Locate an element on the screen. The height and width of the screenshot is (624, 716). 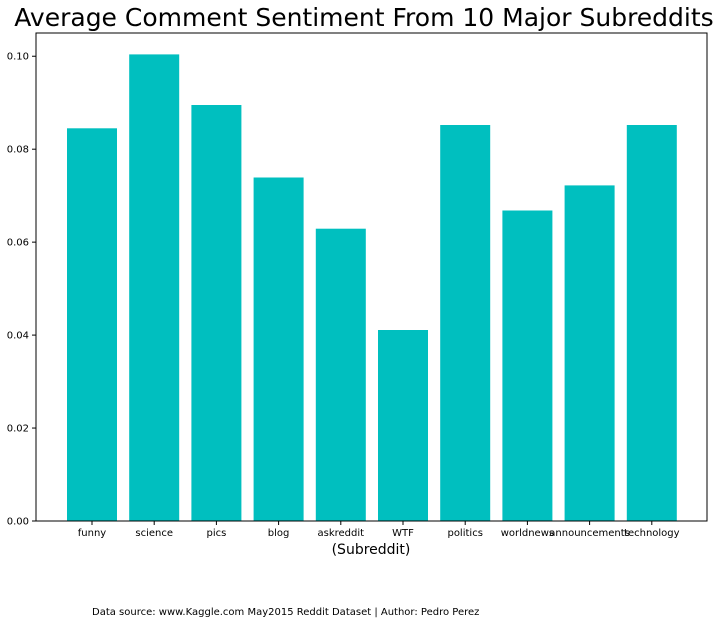
x-tick-label: askreddit is located at coordinates (341, 533).